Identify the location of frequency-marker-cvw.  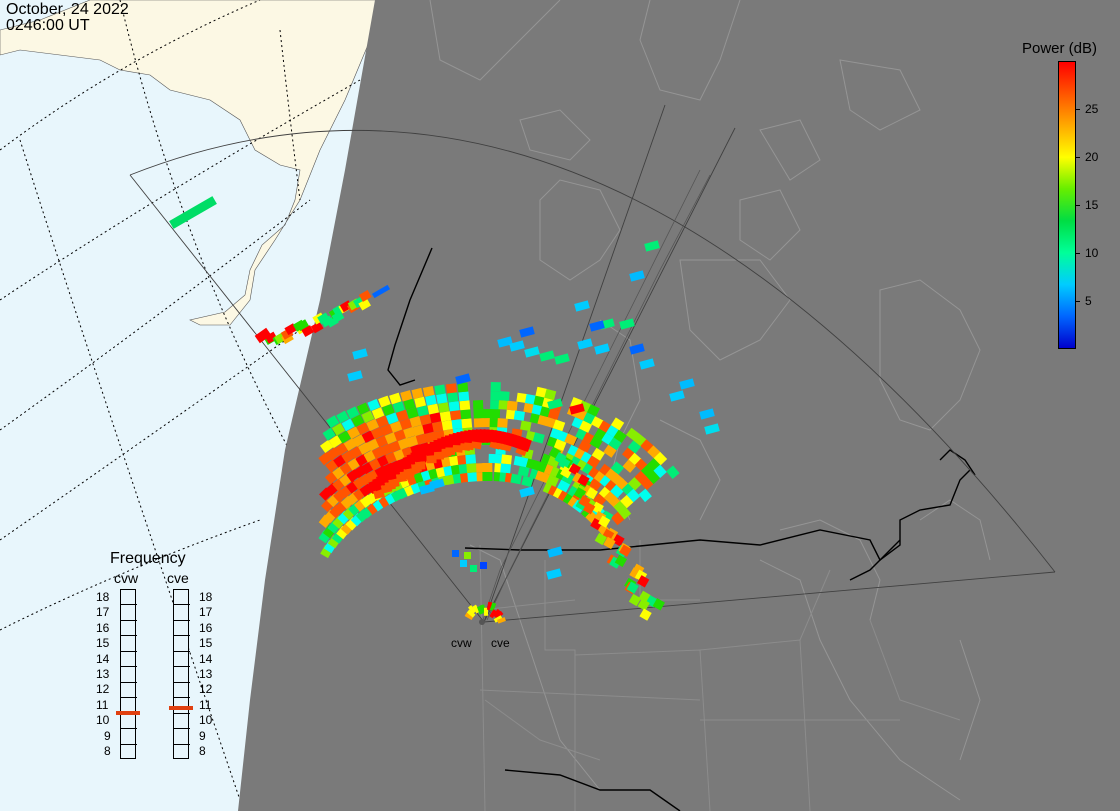
(128, 712).